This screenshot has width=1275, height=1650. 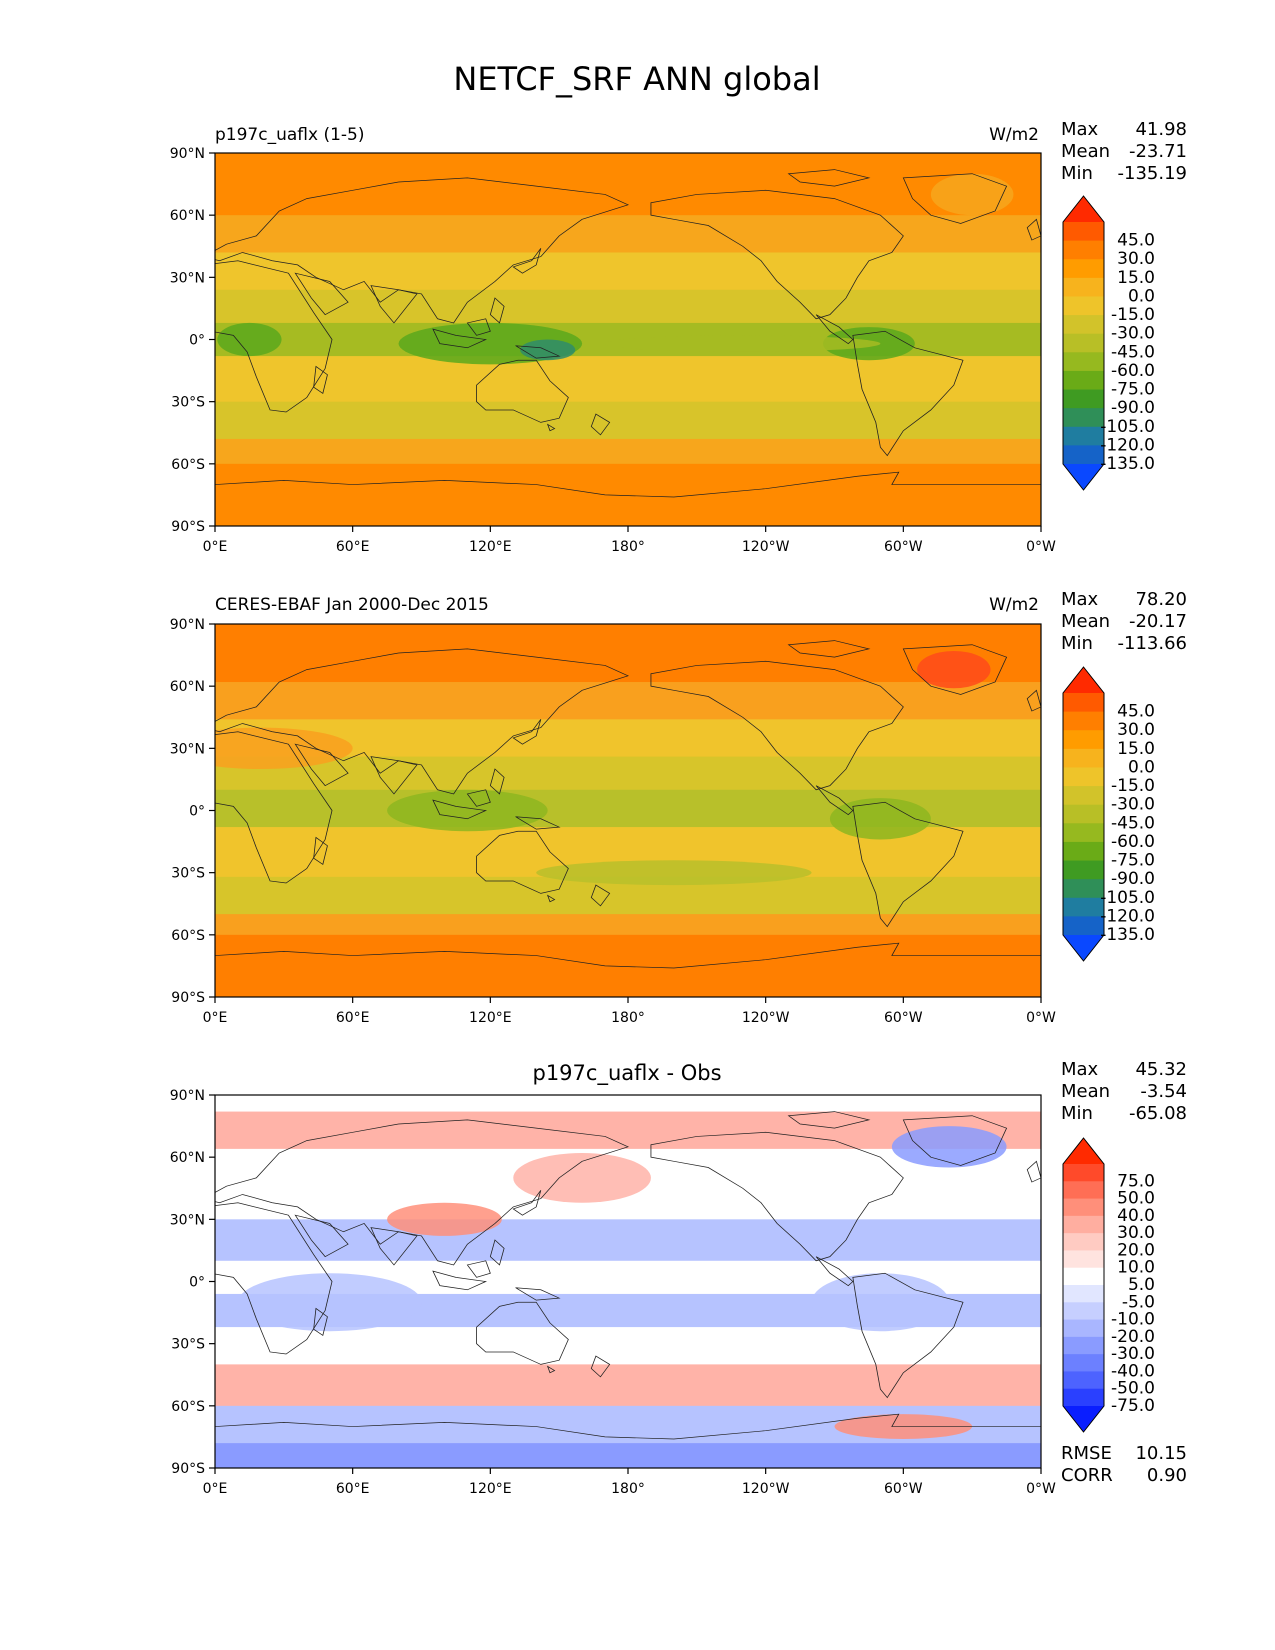 I want to click on stat-max-label: Max, so click(x=1080, y=1069).